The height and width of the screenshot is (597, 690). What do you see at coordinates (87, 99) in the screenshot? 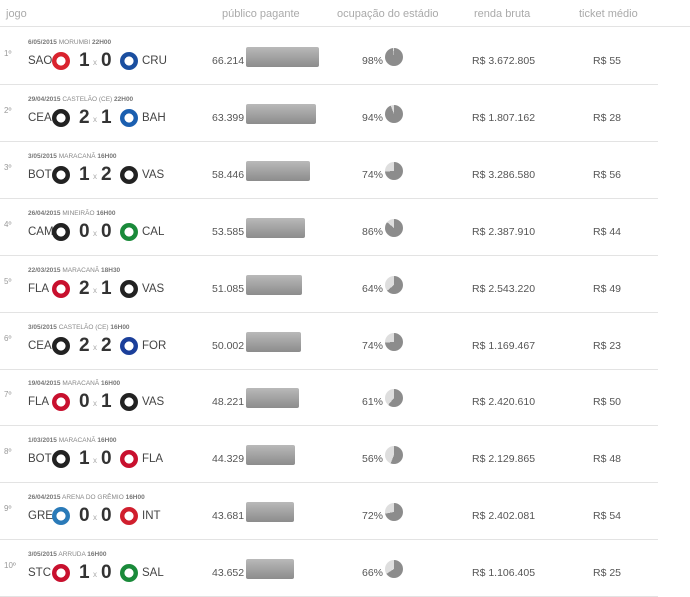
I see `match-venue: CASTELÃO (CE)` at bounding box center [87, 99].